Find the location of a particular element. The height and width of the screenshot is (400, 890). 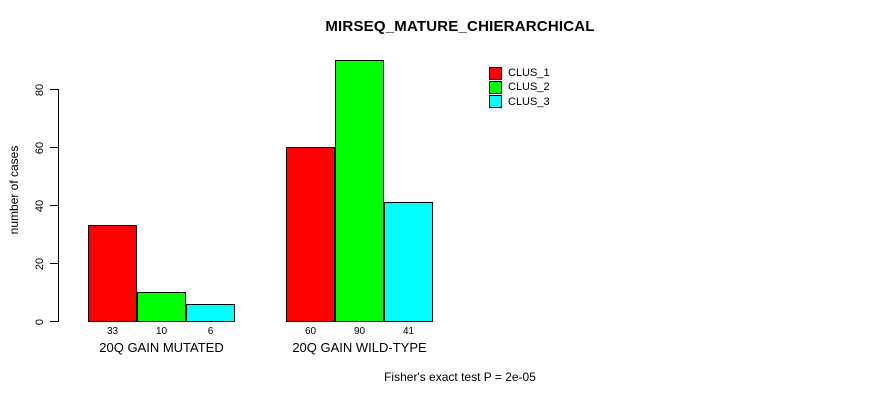

y-tick-label: 20 is located at coordinates (40, 263).